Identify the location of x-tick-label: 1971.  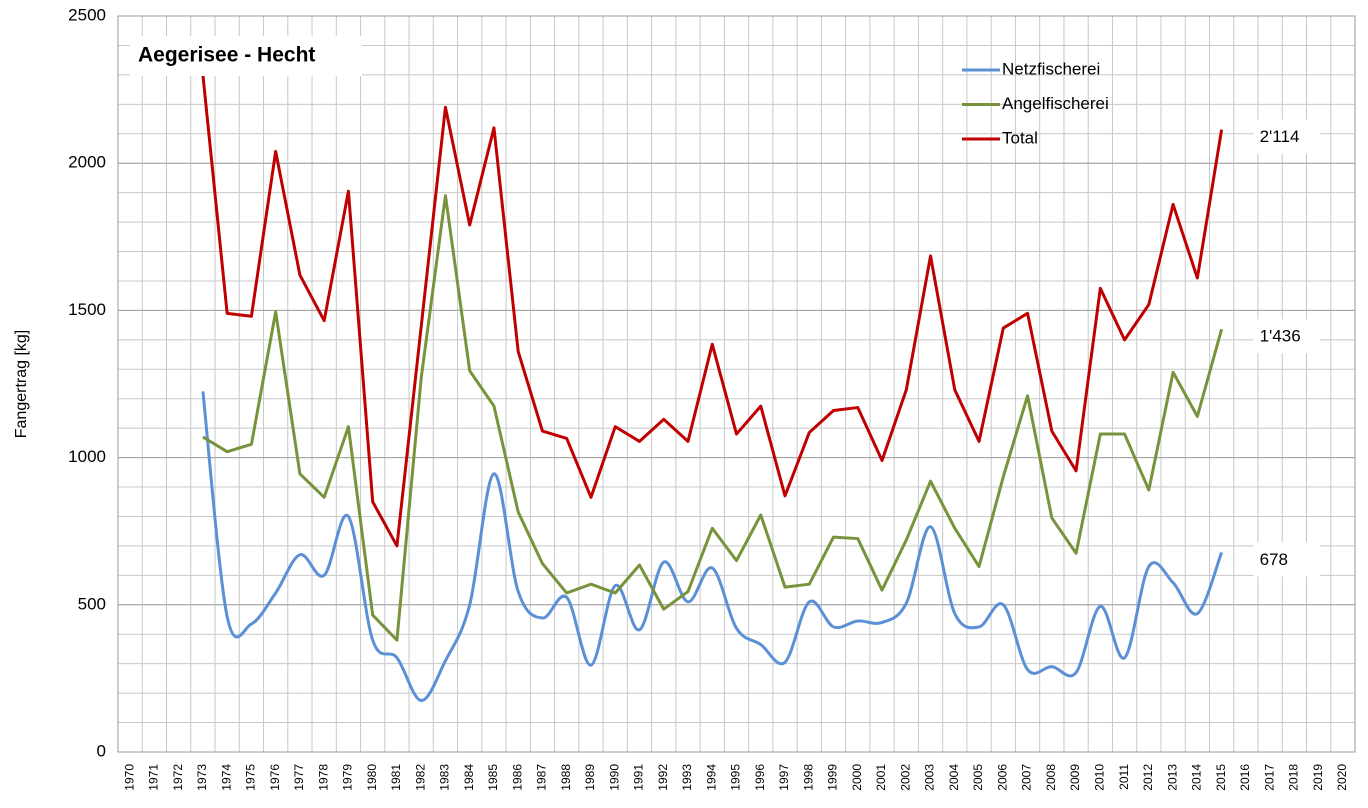
(154, 777).